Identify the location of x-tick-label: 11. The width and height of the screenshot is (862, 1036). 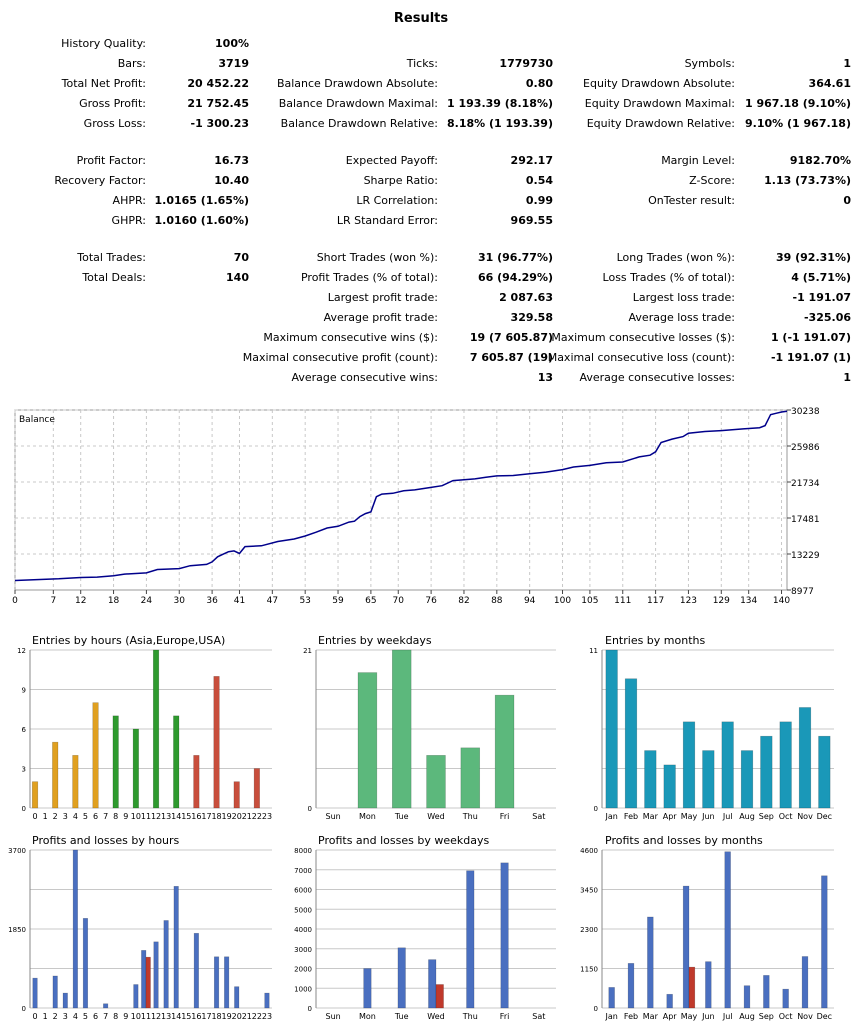
(146, 1016).